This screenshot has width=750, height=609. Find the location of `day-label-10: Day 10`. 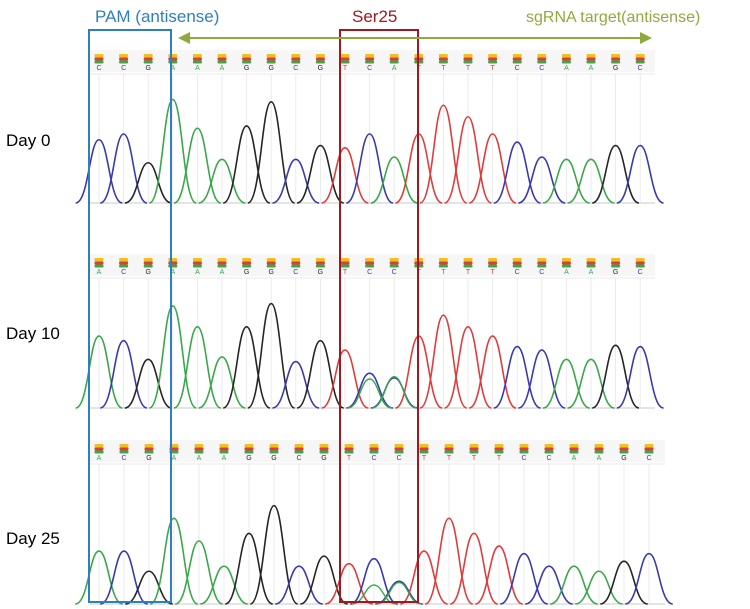

day-label-10: Day 10 is located at coordinates (33, 333).